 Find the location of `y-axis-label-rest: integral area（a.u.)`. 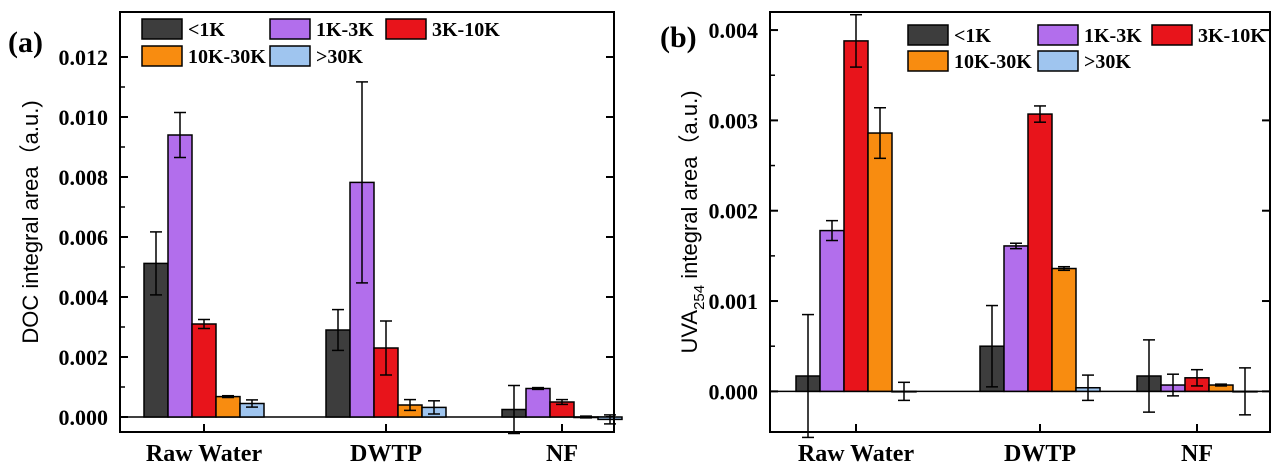

y-axis-label-rest: integral area（a.u.) is located at coordinates (689, 187).